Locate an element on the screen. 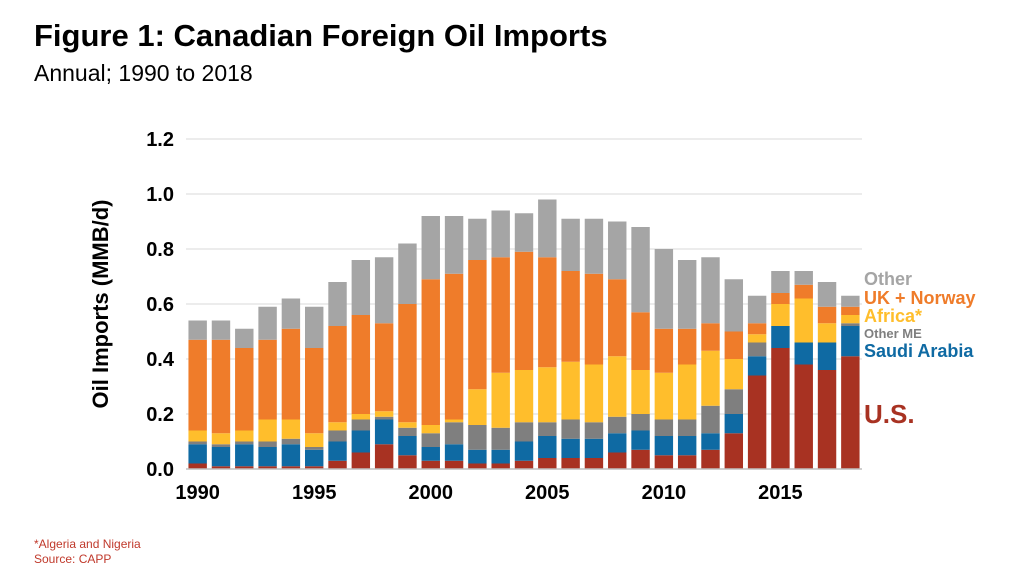 This screenshot has height=575, width=1024. legend-label: Other ME is located at coordinates (893, 333).